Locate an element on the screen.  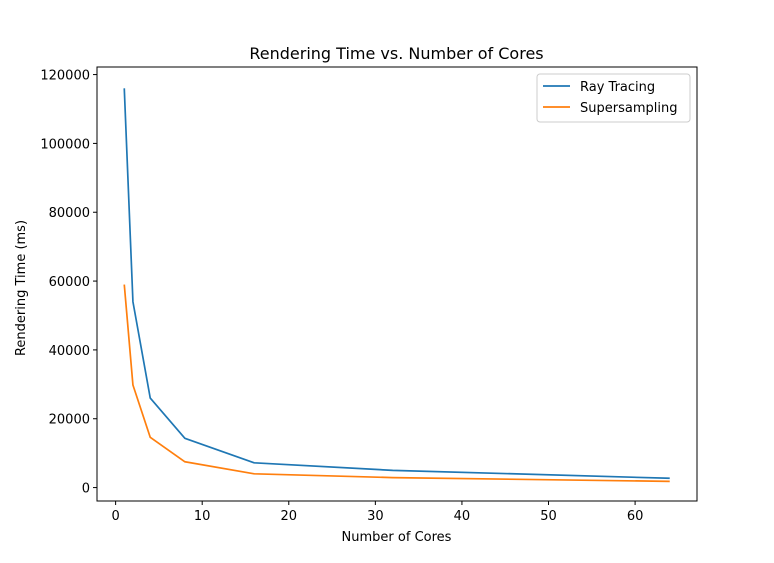
legend-label: Ray Tracing is located at coordinates (617, 87).